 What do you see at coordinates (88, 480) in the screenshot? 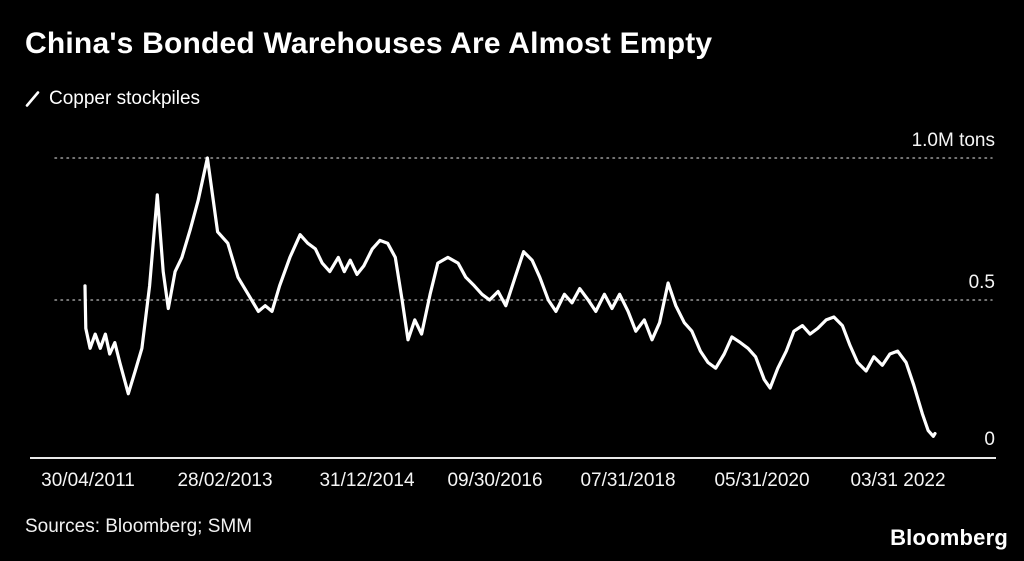
I see `x-axis-tick-label: 30/04/2011` at bounding box center [88, 480].